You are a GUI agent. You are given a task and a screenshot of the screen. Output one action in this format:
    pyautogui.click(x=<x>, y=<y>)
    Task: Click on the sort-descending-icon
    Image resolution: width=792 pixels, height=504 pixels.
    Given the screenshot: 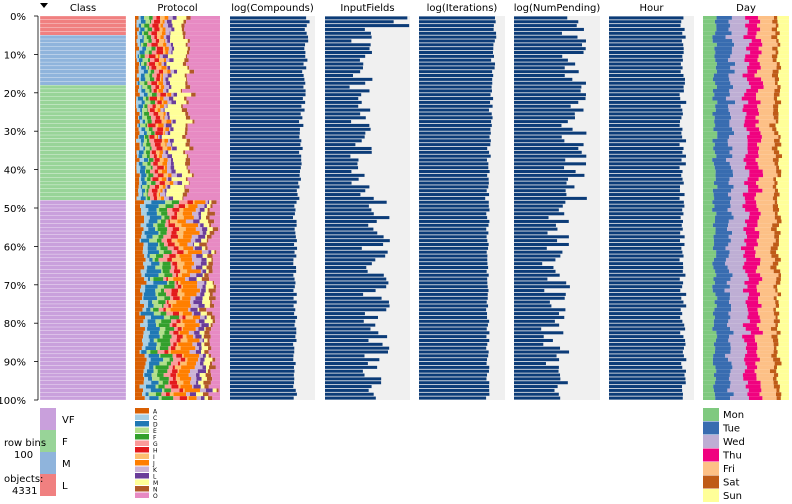 What is the action you would take?
    pyautogui.click(x=44, y=5)
    